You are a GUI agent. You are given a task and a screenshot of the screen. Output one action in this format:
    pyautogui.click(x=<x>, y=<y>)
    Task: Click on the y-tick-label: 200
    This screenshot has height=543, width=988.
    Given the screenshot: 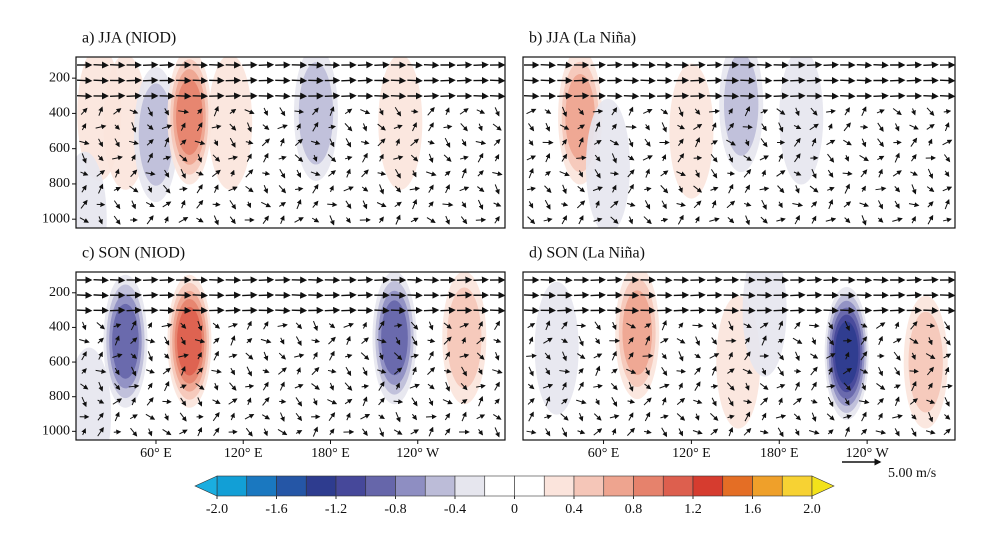 What is the action you would take?
    pyautogui.click(x=59, y=292)
    